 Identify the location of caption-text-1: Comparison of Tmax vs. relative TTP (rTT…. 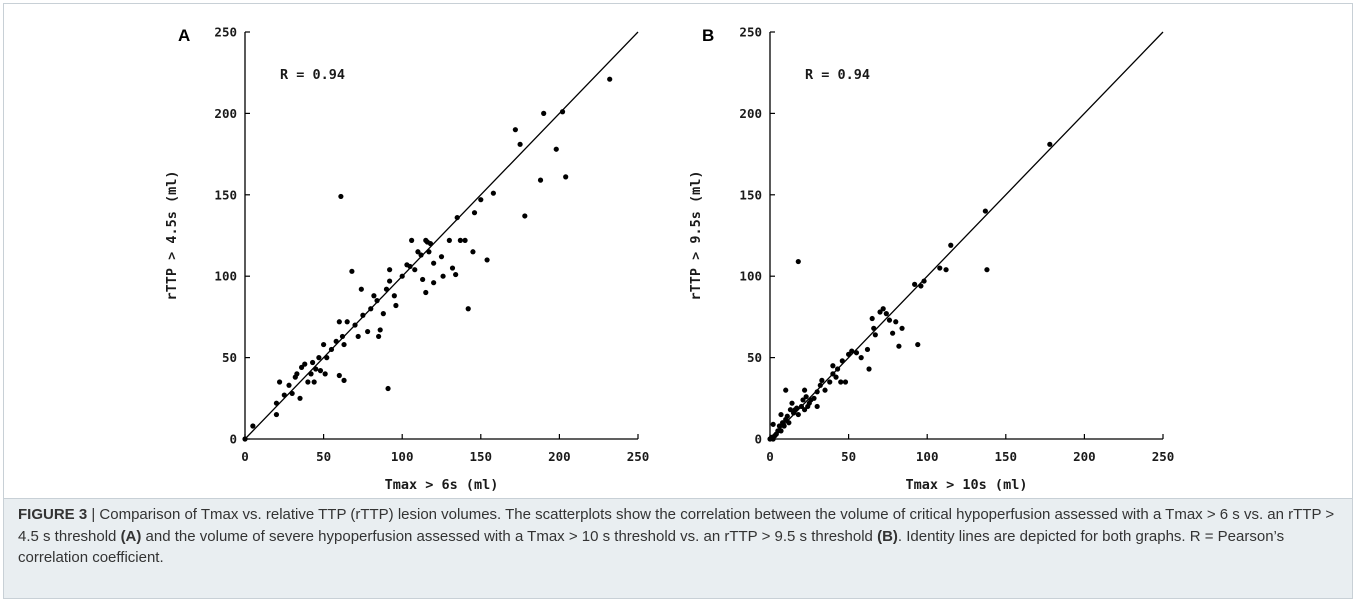
(676, 525).